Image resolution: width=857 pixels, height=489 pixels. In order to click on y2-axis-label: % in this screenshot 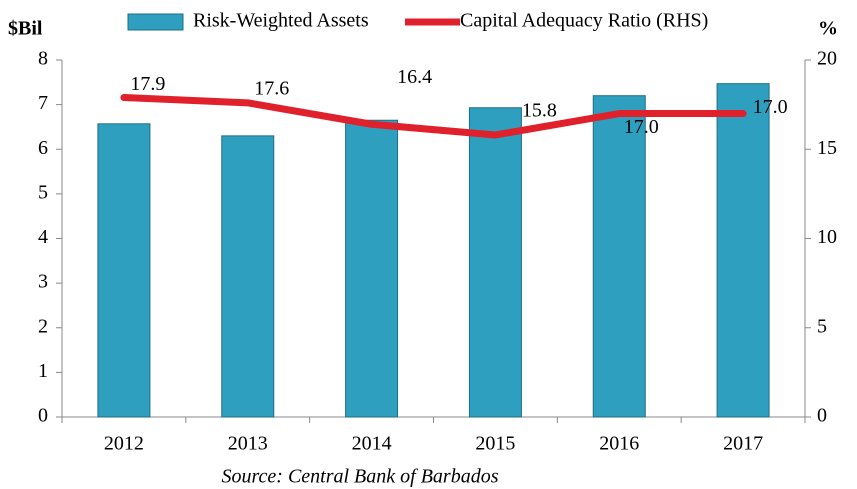, I will do `click(828, 29)`.